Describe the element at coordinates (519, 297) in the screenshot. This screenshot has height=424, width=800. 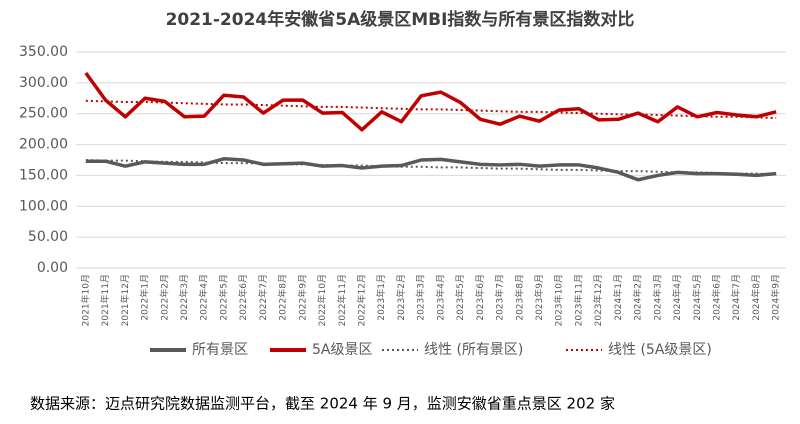
I see `x-tick-label: 2023年8月` at that location.